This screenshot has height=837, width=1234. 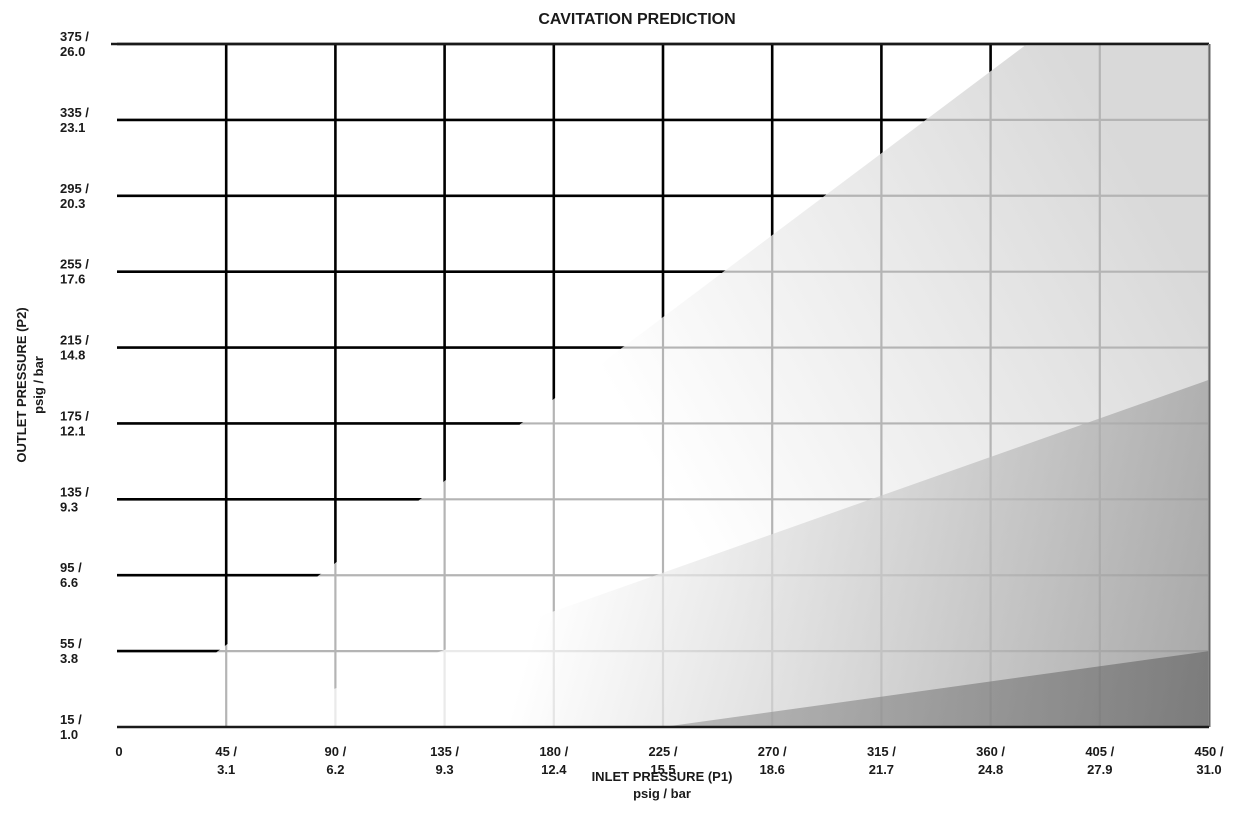 What do you see at coordinates (990, 760) in the screenshot?
I see `x-tick-label: 360 /24.8` at bounding box center [990, 760].